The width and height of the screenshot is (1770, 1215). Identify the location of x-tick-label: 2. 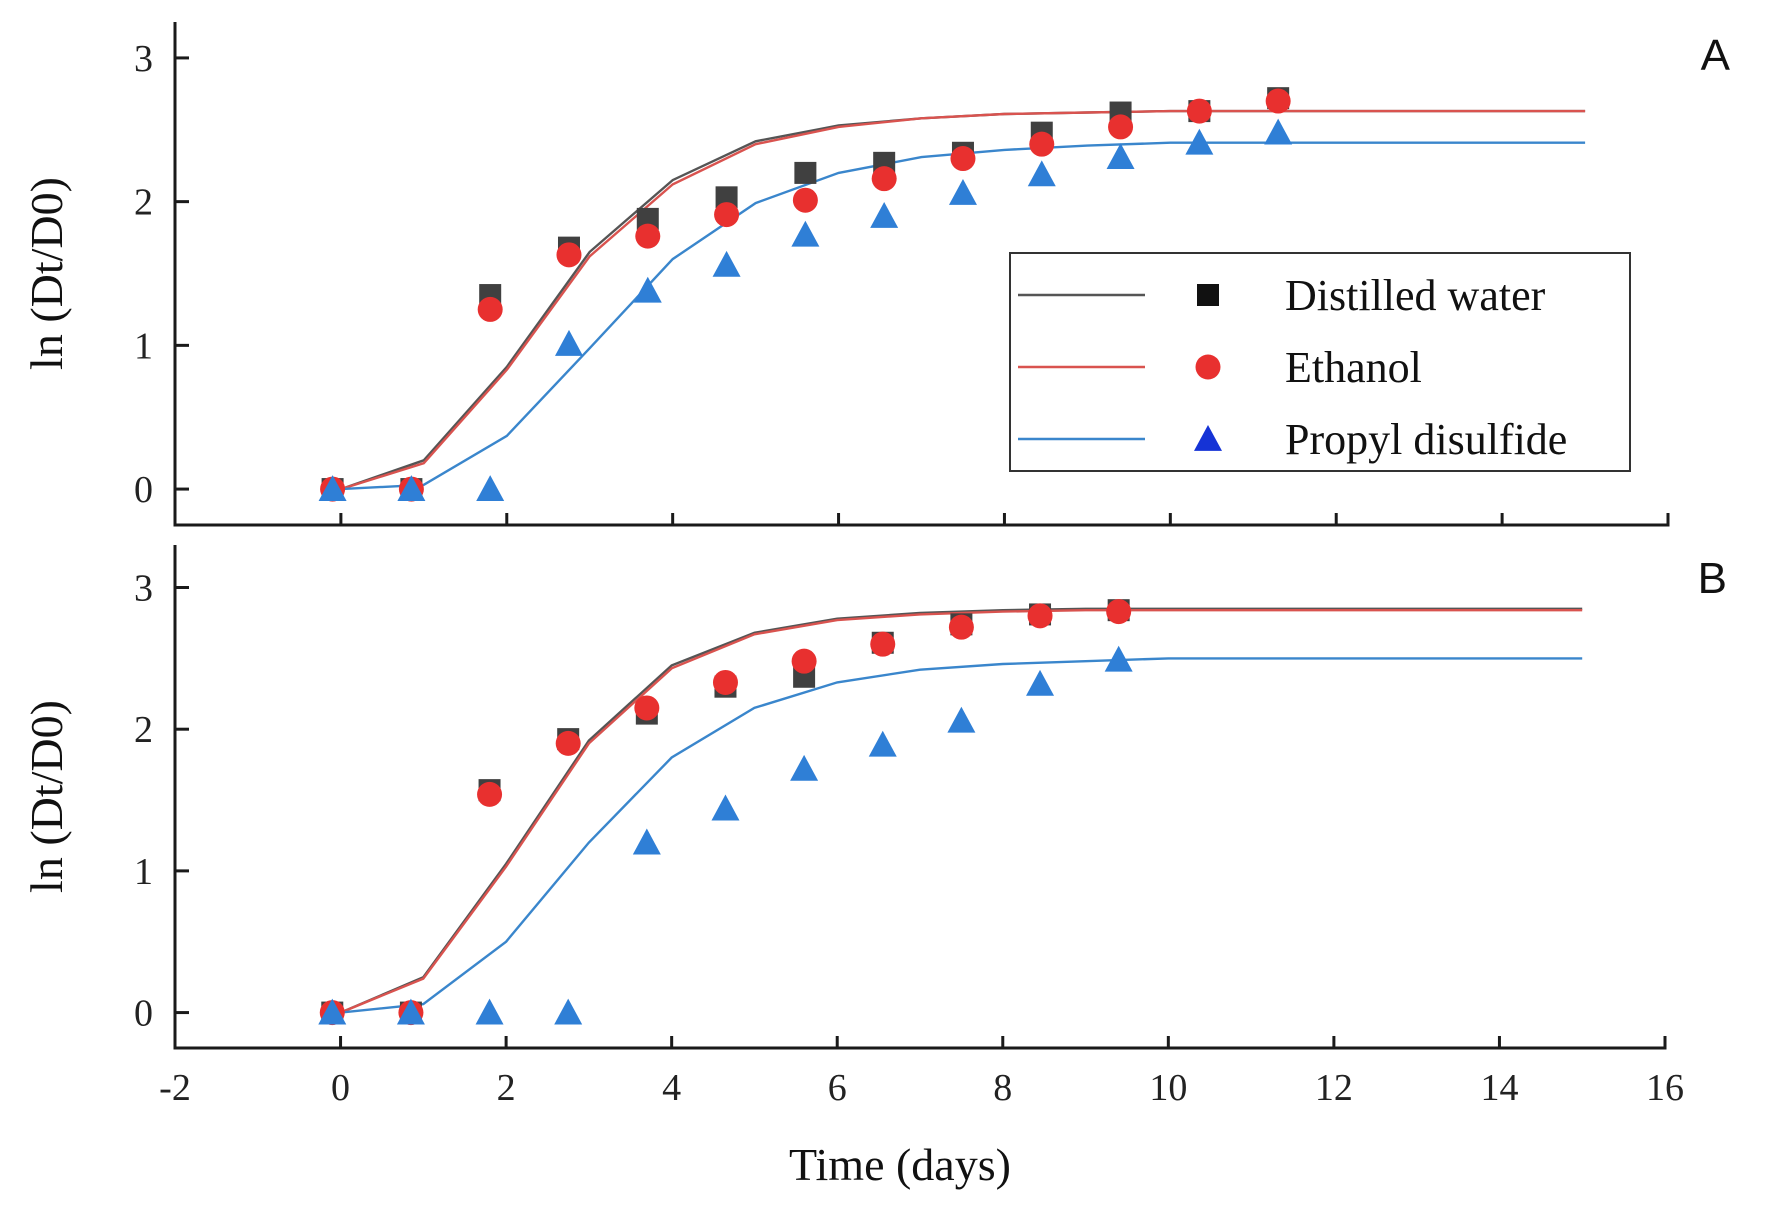
(506, 1088).